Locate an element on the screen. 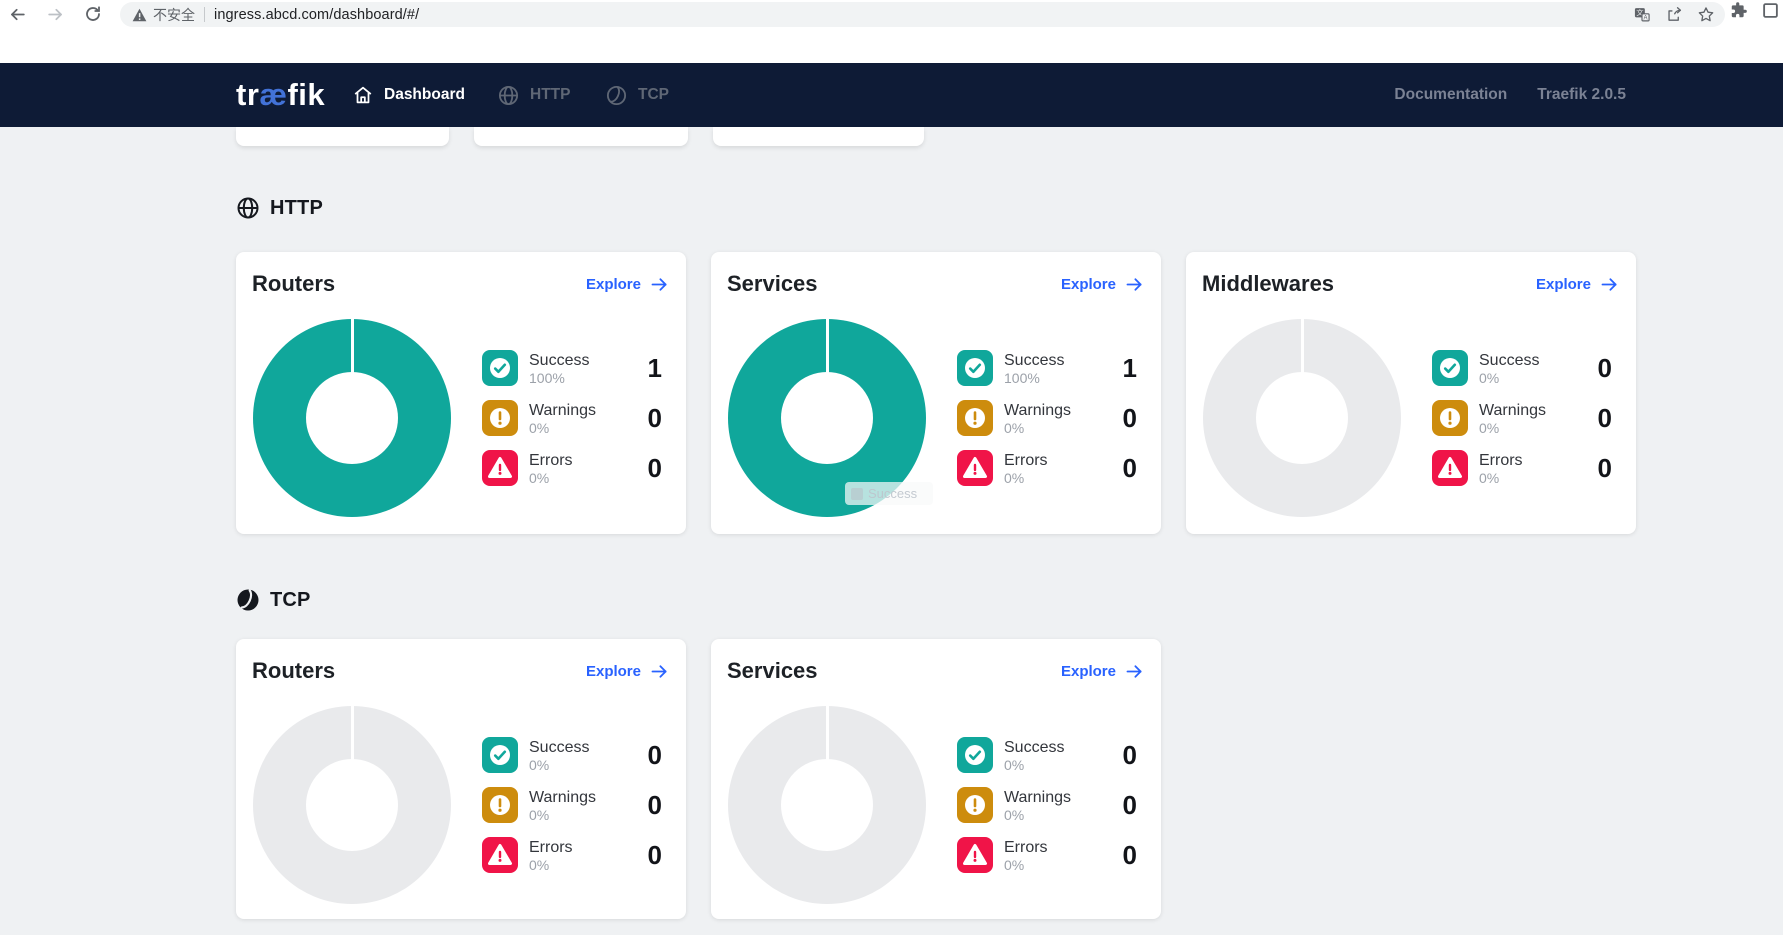 The image size is (1783, 935). chart-tooltip: Success is located at coordinates (889, 493).